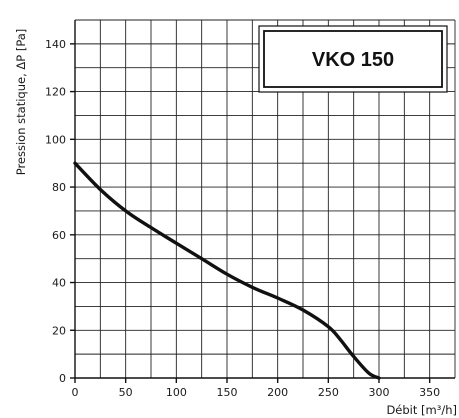  I want to click on y-tick-label: 120, so click(55, 92).